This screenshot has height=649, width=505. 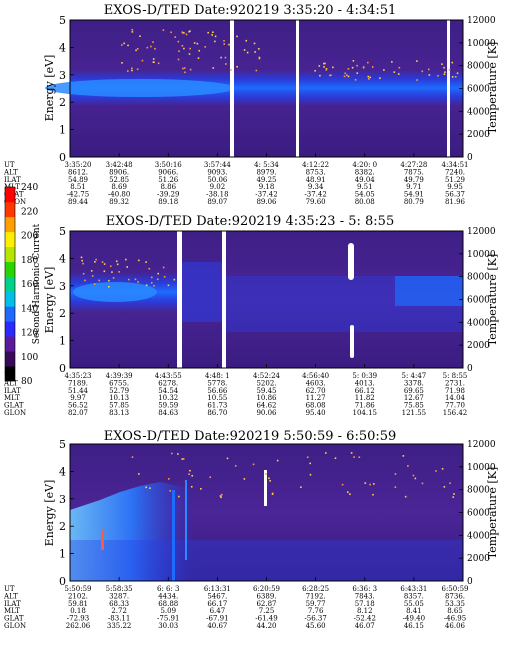 What do you see at coordinates (266, 560) in the screenshot?
I see `panel-3-band-low` at bounding box center [266, 560].